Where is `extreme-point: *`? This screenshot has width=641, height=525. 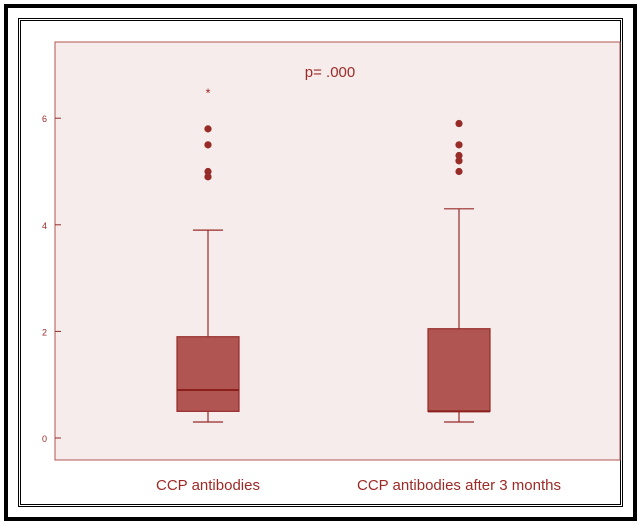
extreme-point: * is located at coordinates (207, 93).